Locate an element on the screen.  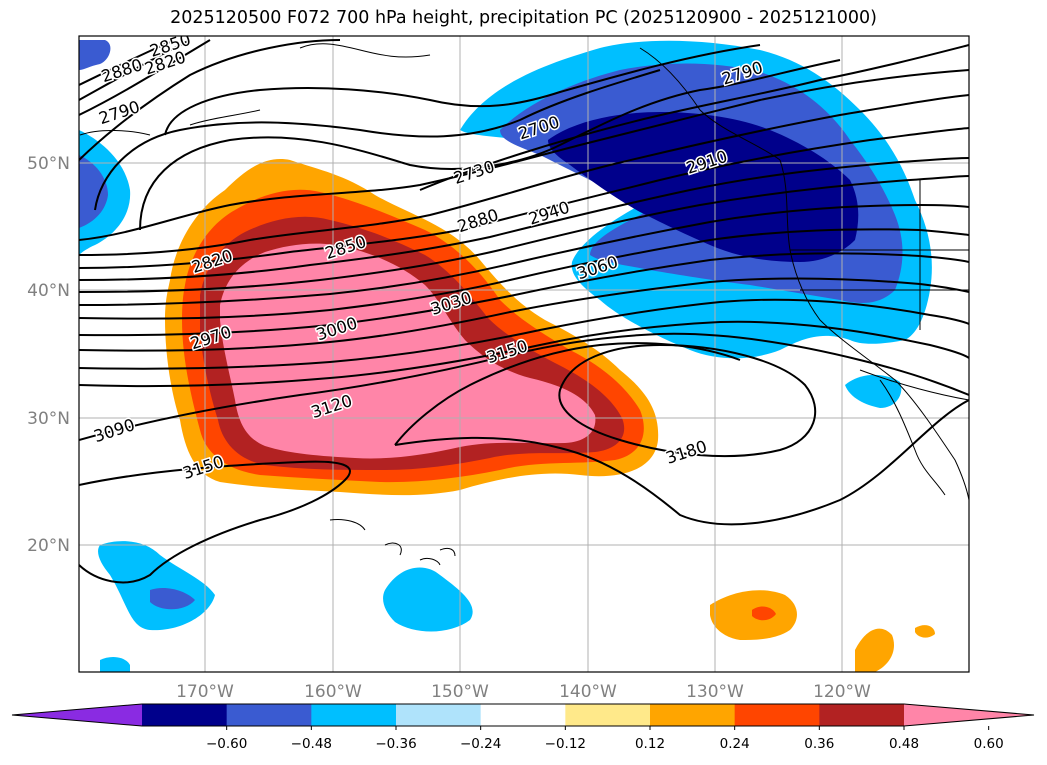
latitude-labels: 50°N 40°N 30°N 20°N is located at coordinates (48, 355).